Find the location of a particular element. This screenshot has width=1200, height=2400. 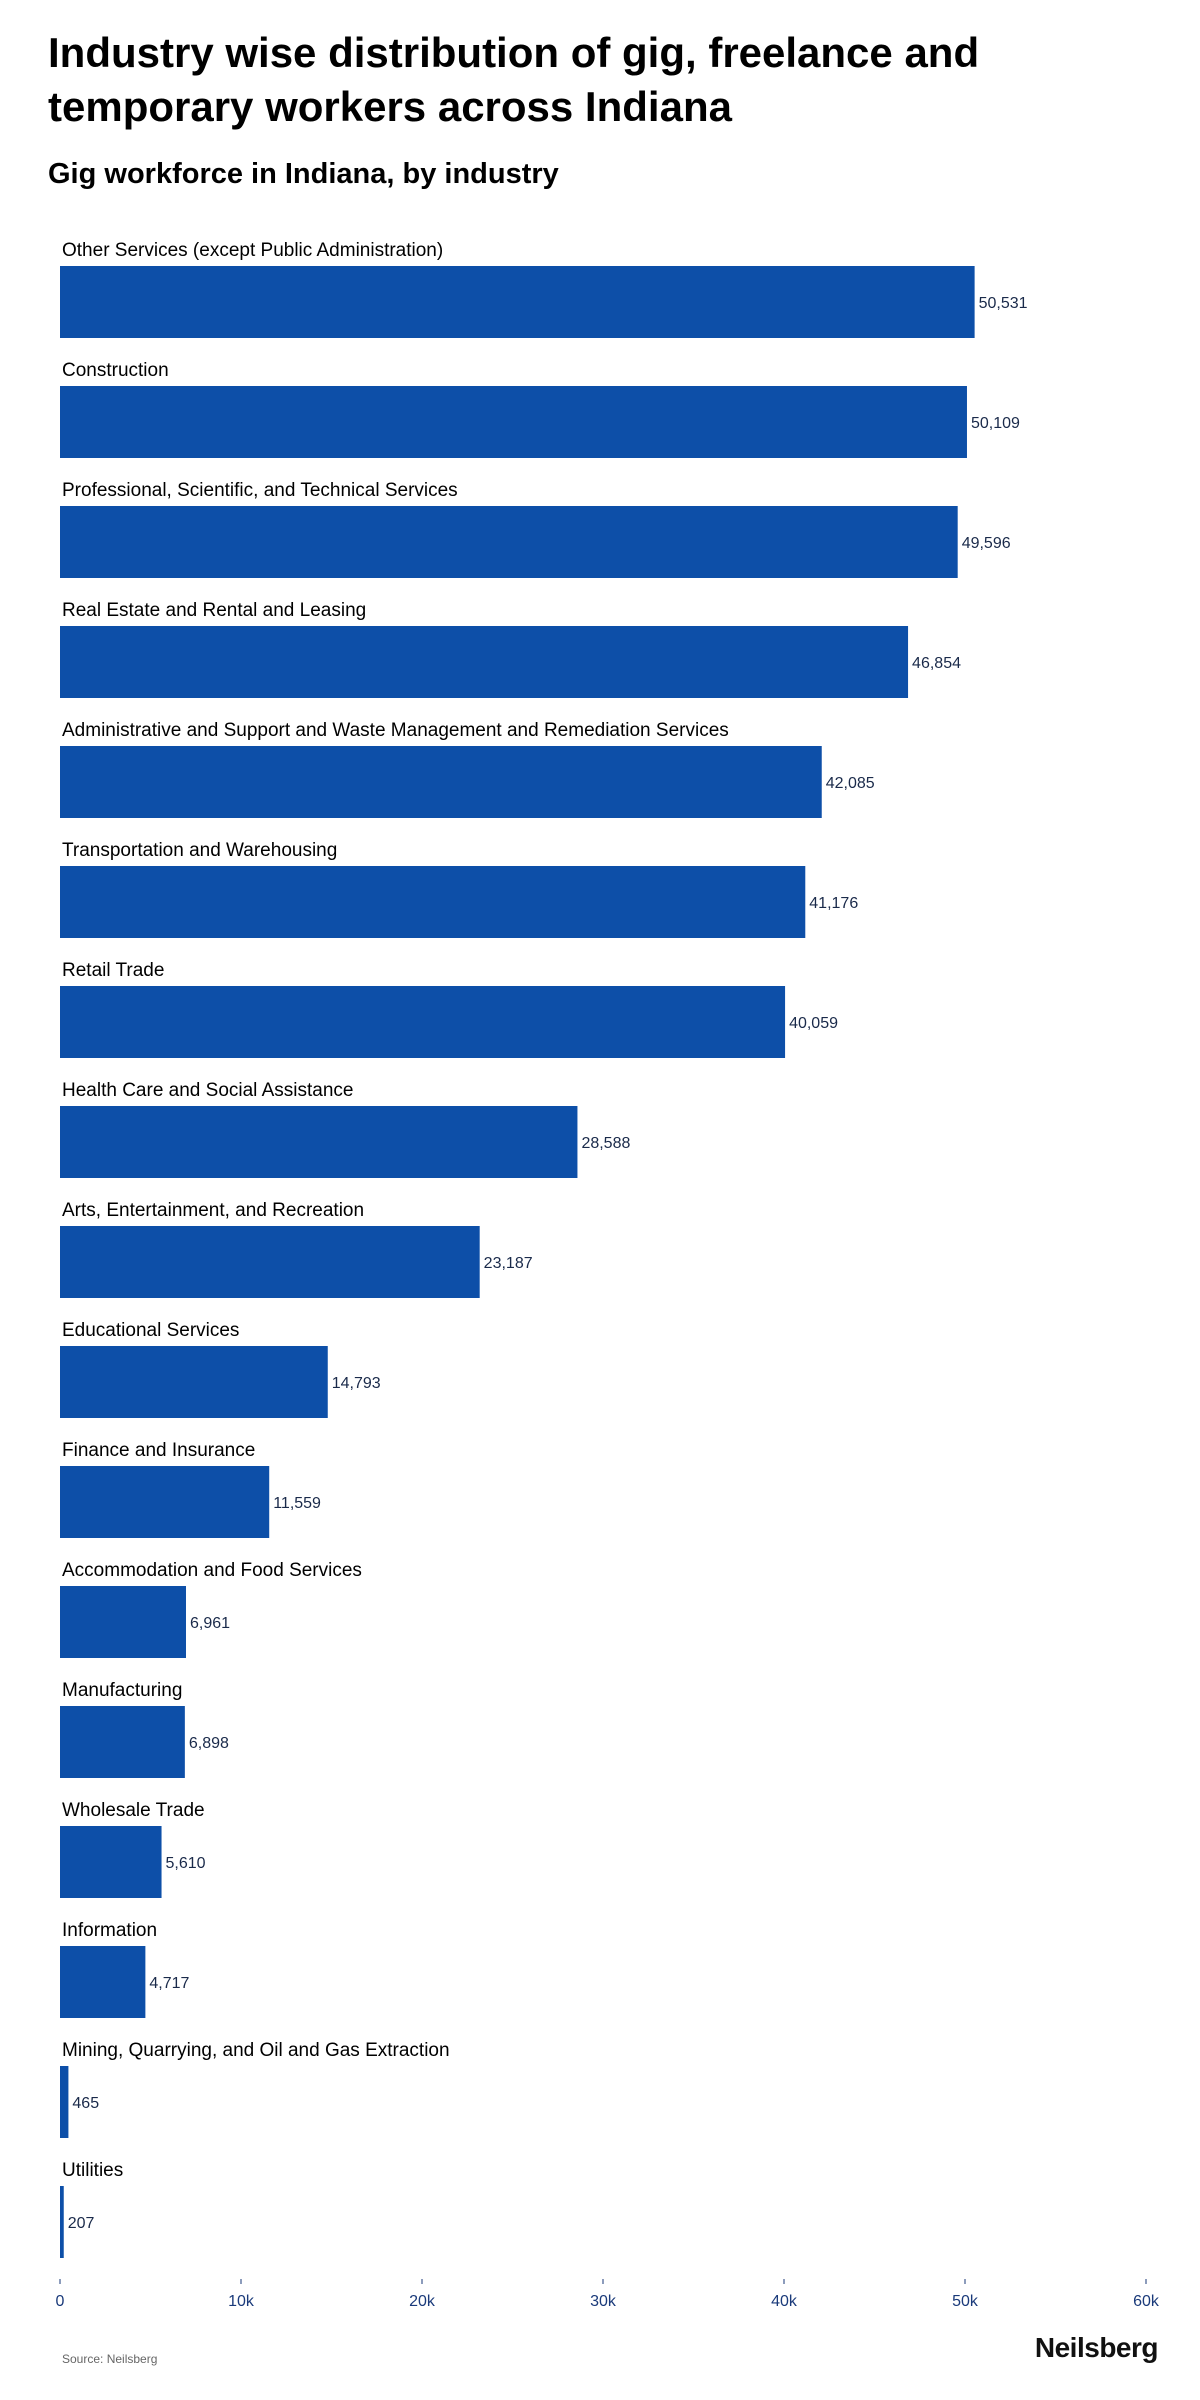

value-label: 465 is located at coordinates (85, 2103).